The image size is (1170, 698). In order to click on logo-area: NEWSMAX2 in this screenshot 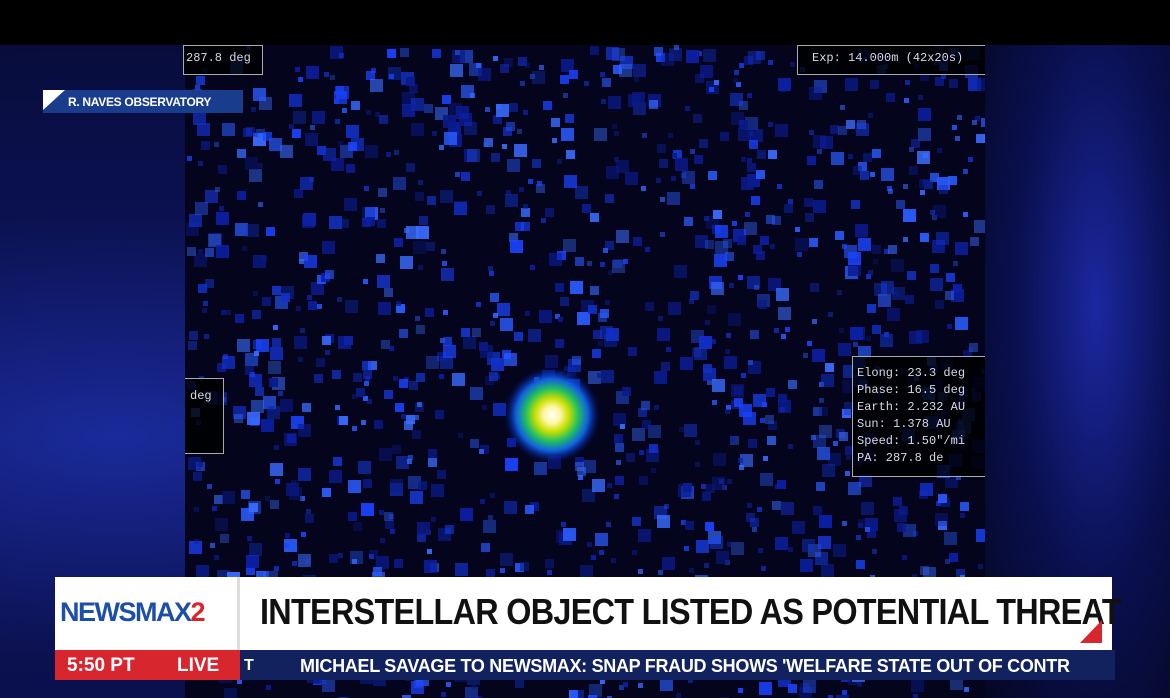, I will do `click(147, 613)`.